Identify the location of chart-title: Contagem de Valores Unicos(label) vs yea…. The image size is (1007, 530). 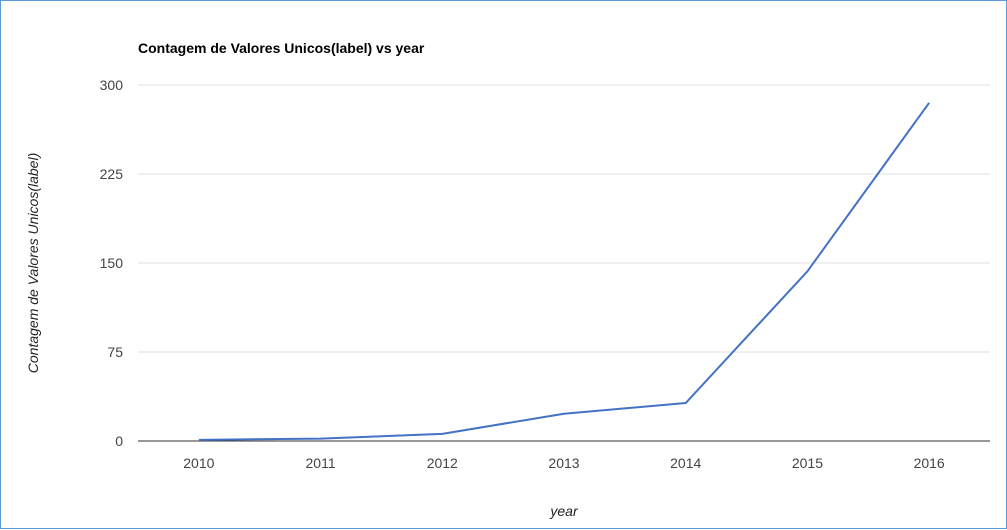
(281, 48).